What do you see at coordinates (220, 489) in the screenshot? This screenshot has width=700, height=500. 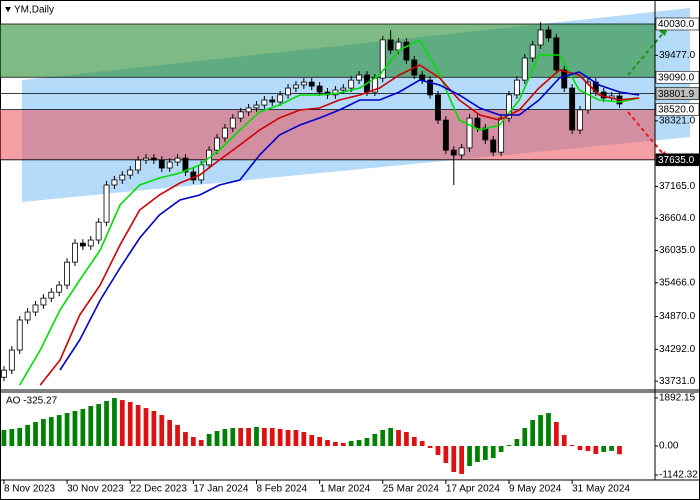 I see `x-tick-label: 17 Jan 2024` at bounding box center [220, 489].